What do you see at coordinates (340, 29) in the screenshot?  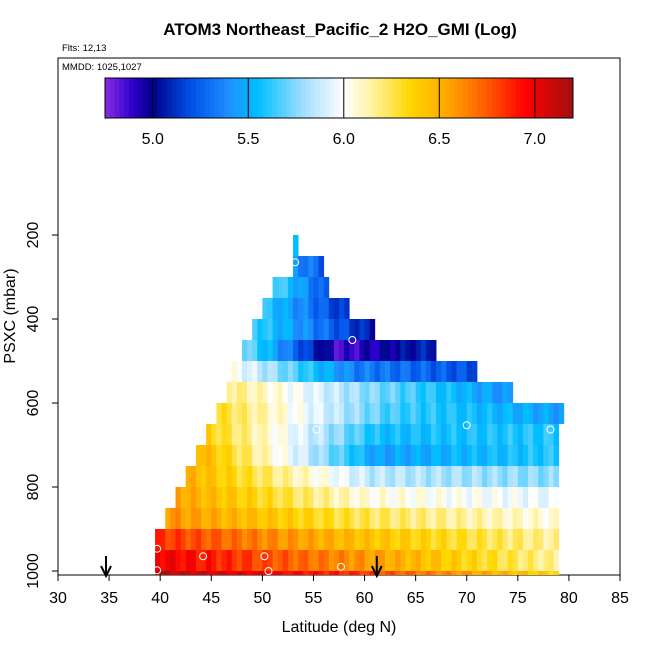 I see `chart-title: ATOM3 Northeast_Pacific_2 H2O_GMI (Log)` at bounding box center [340, 29].